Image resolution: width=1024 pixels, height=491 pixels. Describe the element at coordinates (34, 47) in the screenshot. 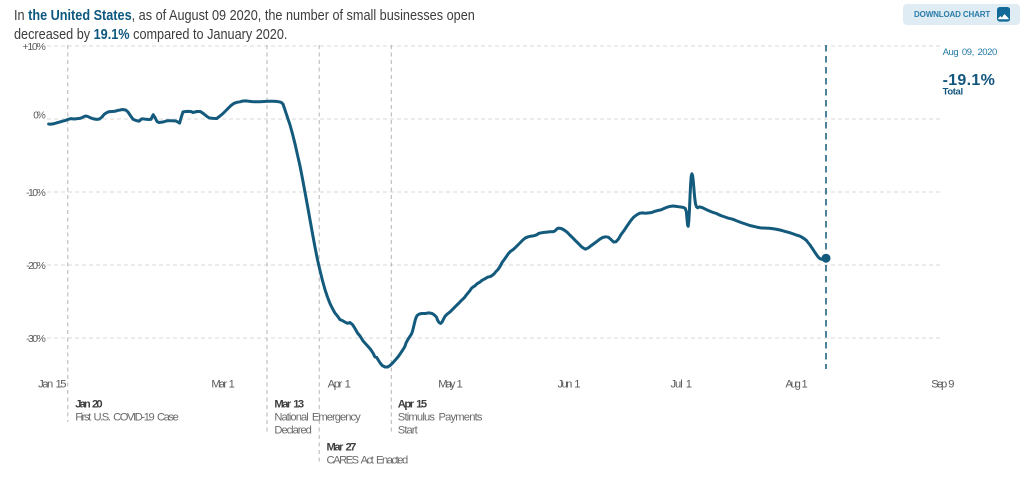

I see `svg-text: +10%` at that location.